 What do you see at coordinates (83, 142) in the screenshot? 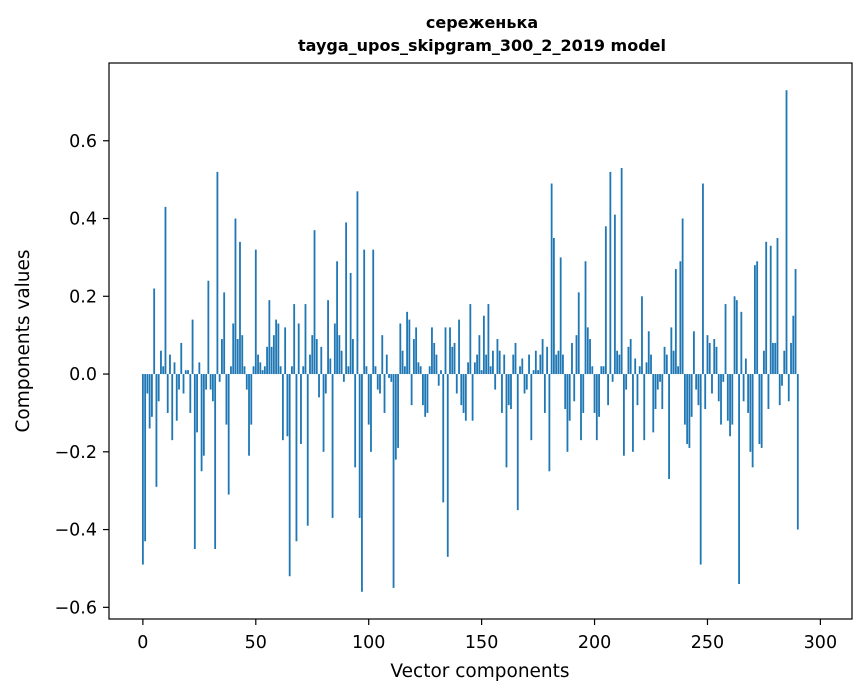
I see `y-tick-label: 0.6` at bounding box center [83, 142].